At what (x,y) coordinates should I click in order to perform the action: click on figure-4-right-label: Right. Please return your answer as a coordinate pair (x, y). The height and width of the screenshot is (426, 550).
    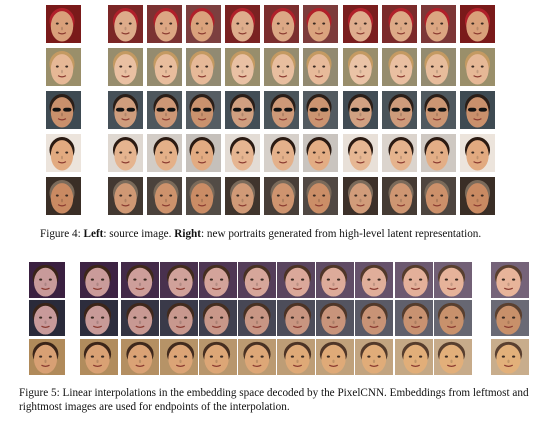
    Looking at the image, I should click on (187, 234).